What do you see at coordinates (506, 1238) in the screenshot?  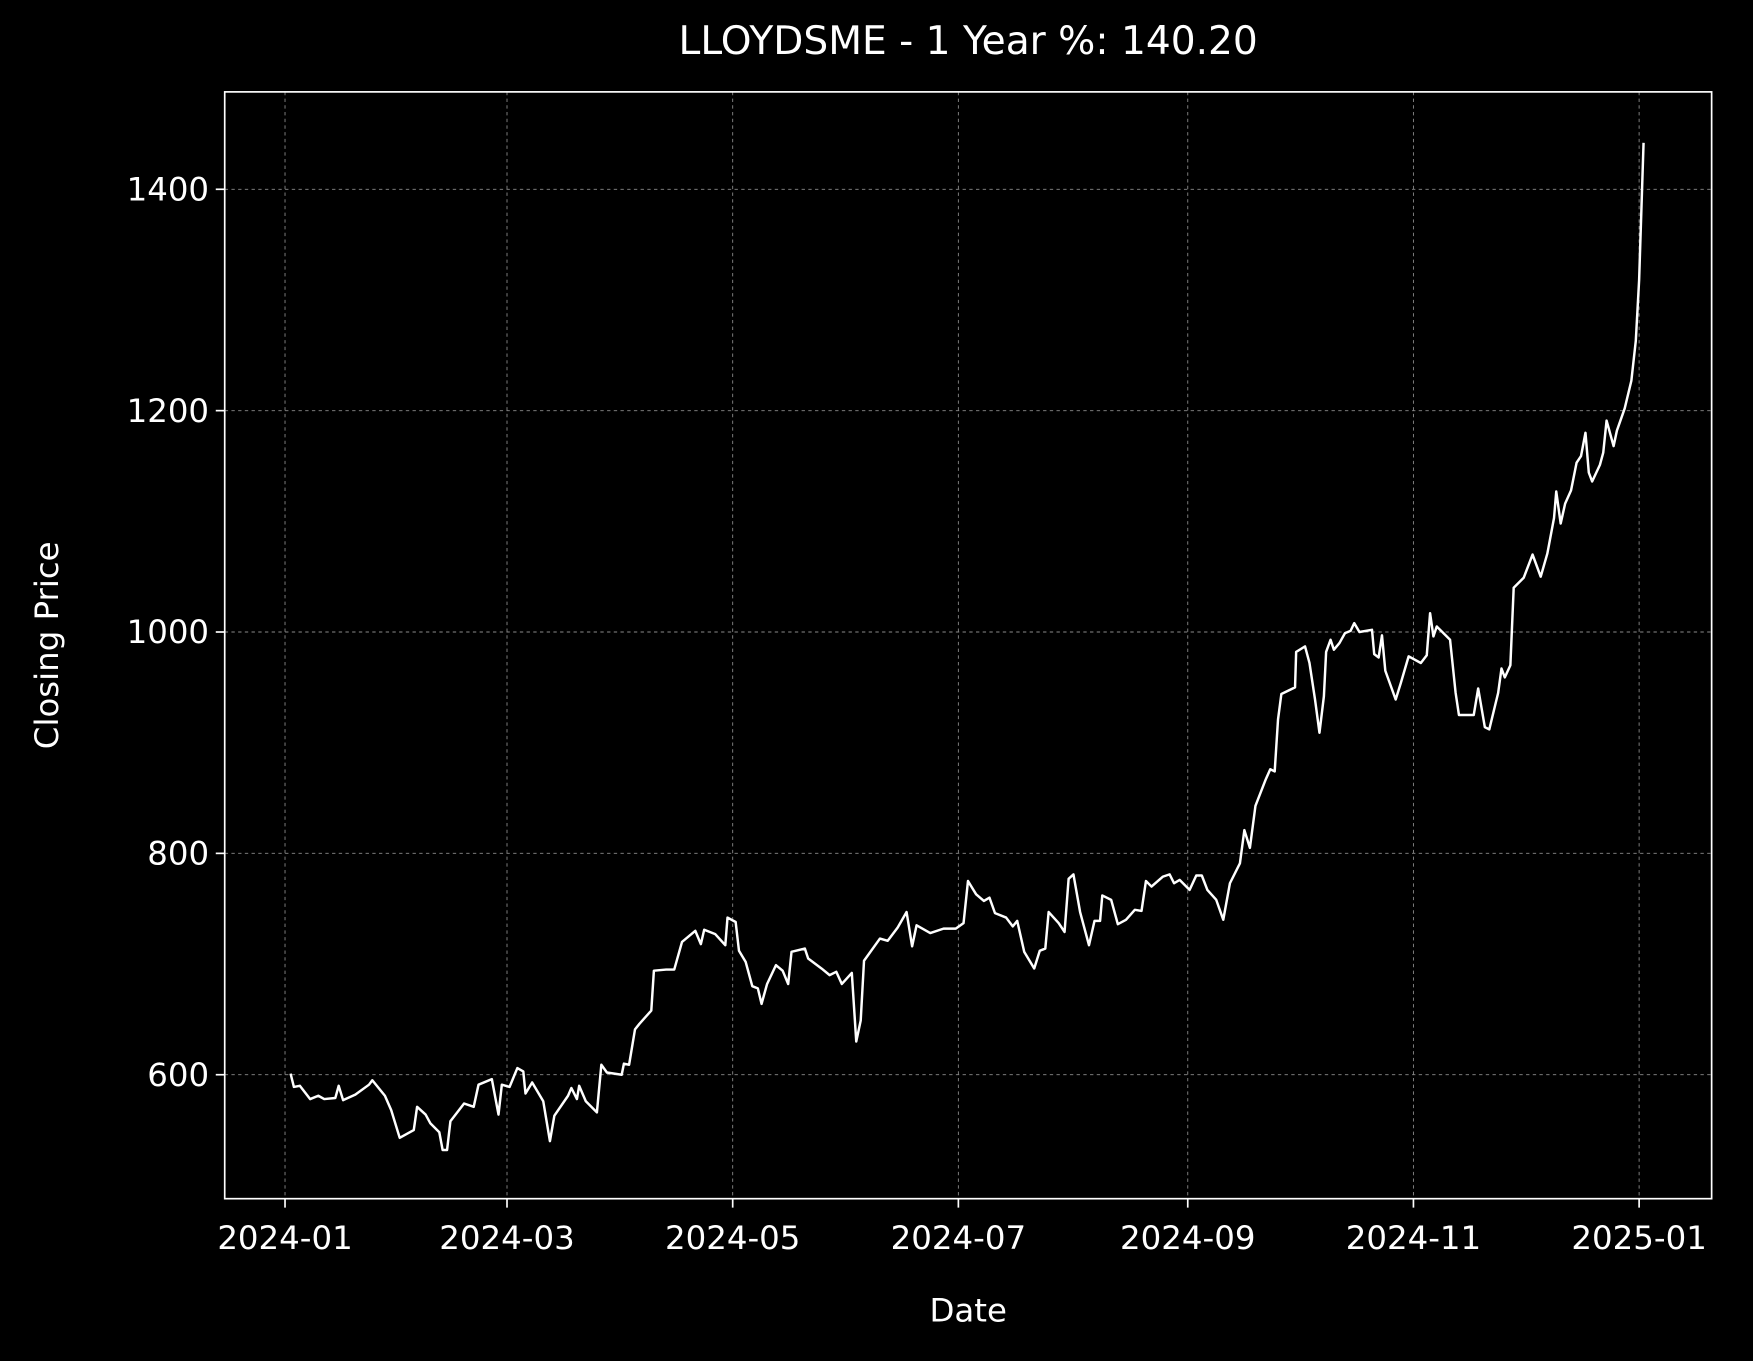 I see `x-tick-label: 2024-03` at bounding box center [506, 1238].